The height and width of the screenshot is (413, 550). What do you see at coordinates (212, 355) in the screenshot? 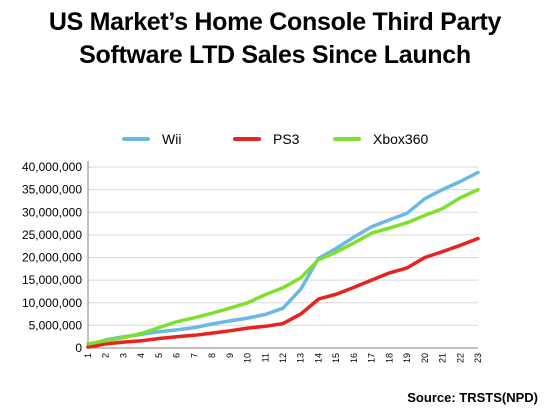
I see `x-tick-label: 8` at bounding box center [212, 355].